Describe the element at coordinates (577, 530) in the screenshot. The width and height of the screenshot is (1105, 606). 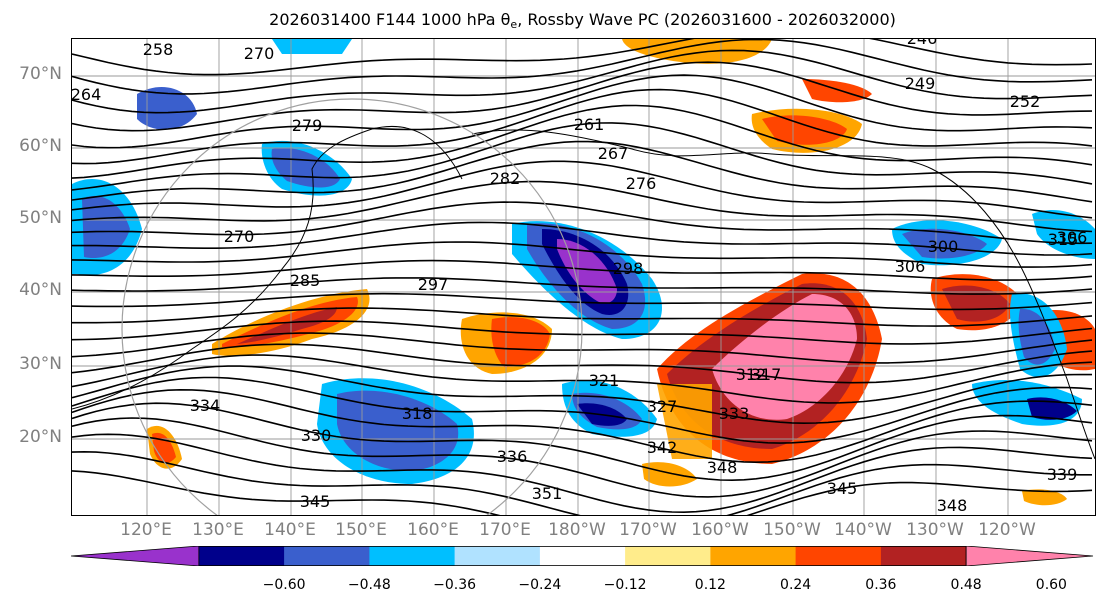
I see `lon-label: 180°W` at that location.